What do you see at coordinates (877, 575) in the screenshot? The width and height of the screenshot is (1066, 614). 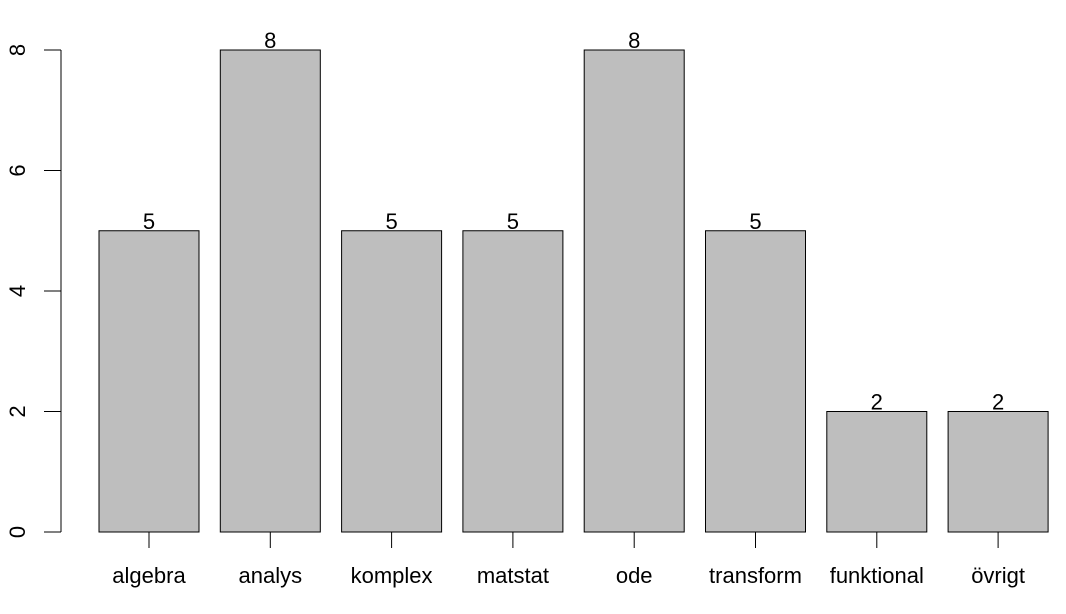 I see `x-tick-label: funktional` at bounding box center [877, 575].